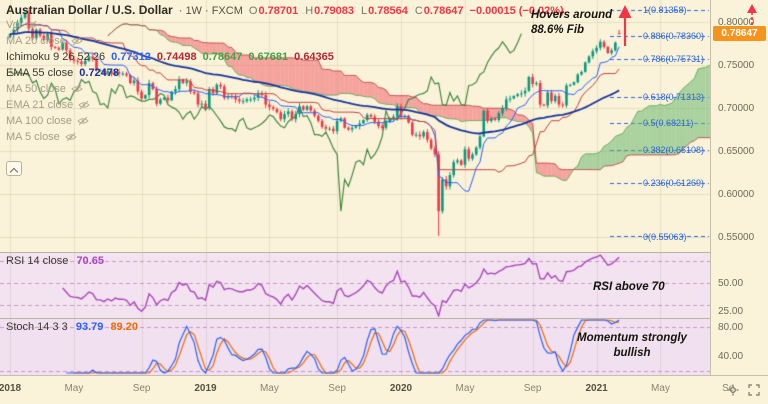 The width and height of the screenshot is (768, 404). Describe the element at coordinates (674, 183) in the screenshot. I see `fib-level-label: 0.236(0.61269)` at that location.